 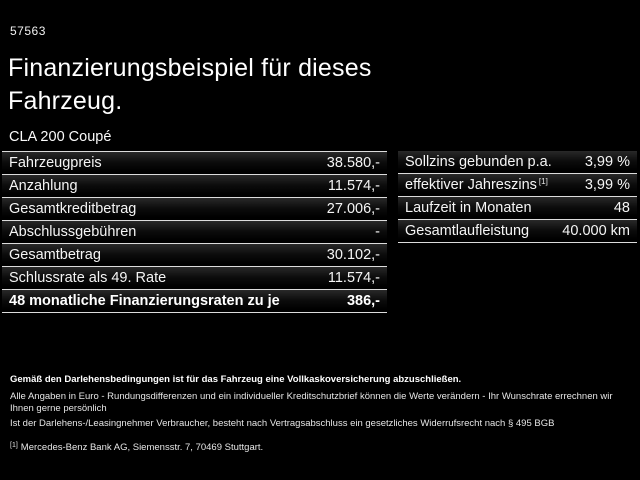 I want to click on footnote-marker: [1], so click(x=14, y=445).